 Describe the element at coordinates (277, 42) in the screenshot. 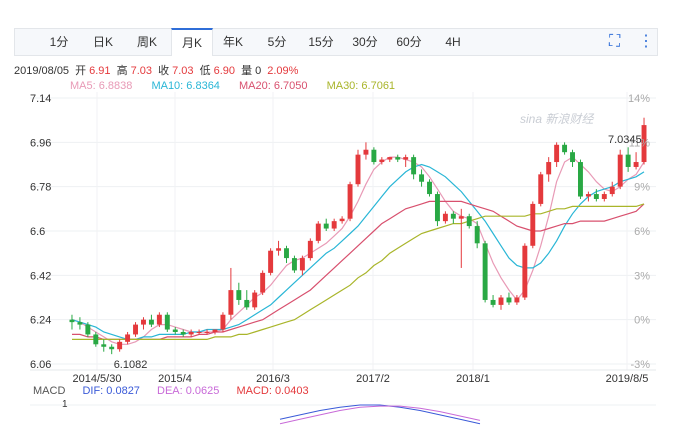

I see `tab-5: 5分` at that location.